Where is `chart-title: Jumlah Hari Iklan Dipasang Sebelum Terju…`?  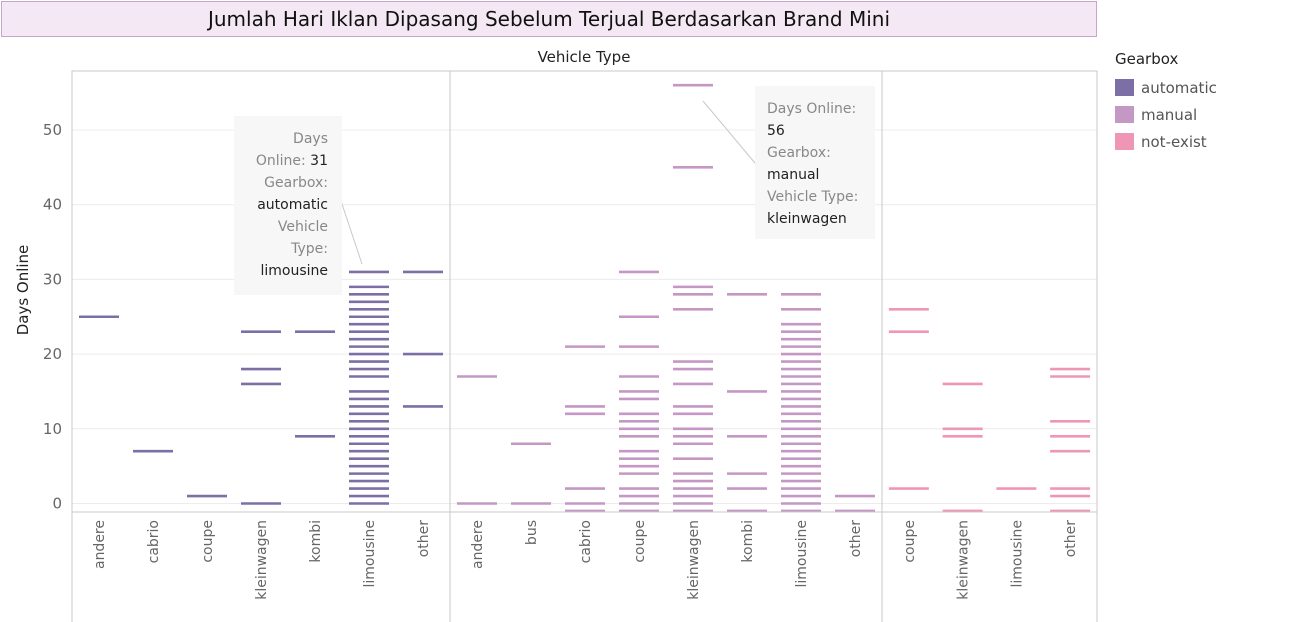 chart-title: Jumlah Hari Iklan Dipasang Sebelum Terju… is located at coordinates (549, 19).